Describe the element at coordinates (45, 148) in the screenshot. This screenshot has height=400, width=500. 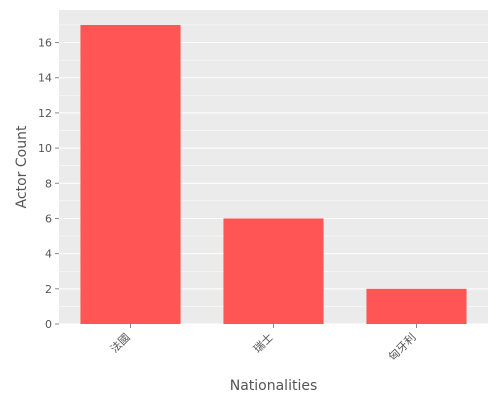
I see `y-tick-label: 10` at that location.